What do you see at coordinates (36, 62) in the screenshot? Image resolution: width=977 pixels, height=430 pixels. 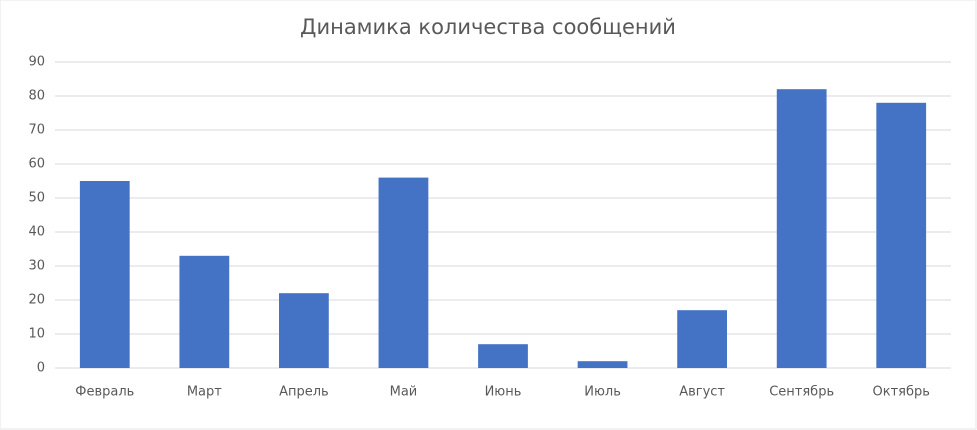 I see `y-tick-label: 90` at bounding box center [36, 62].